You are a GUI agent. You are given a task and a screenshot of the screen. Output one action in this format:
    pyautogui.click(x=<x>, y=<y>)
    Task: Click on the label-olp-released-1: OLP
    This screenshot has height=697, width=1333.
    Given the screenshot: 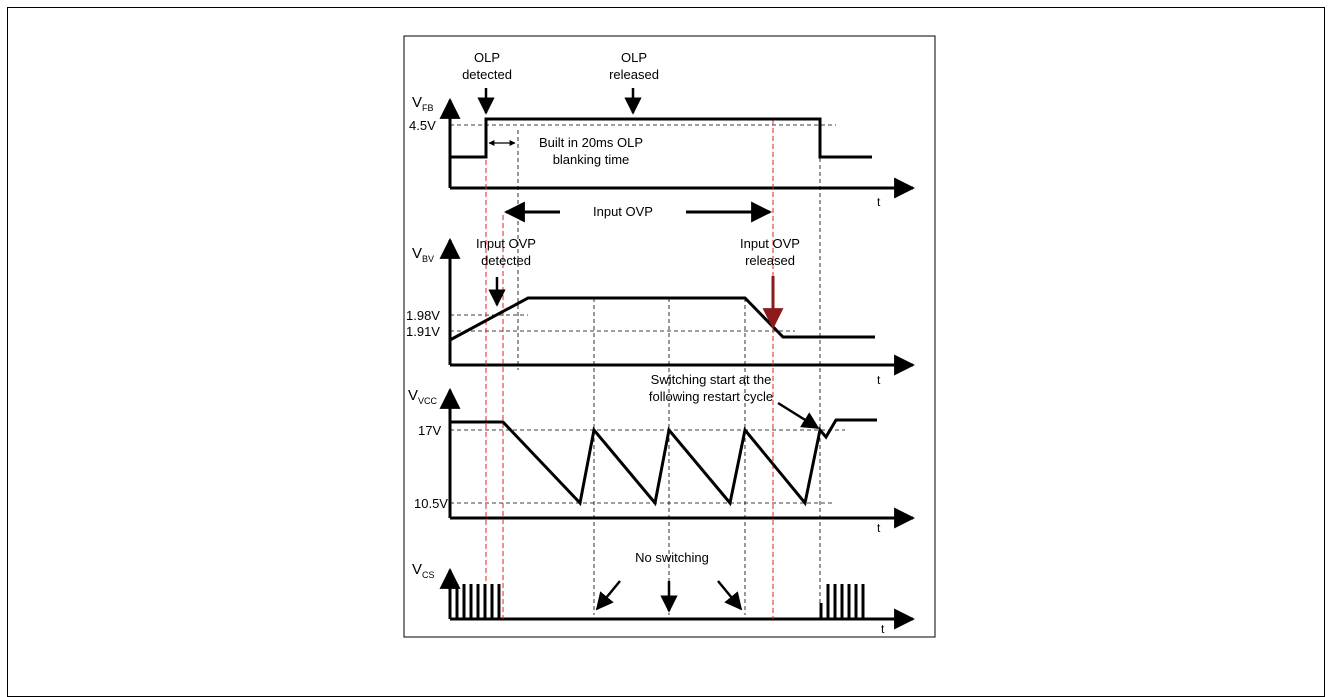 What is the action you would take?
    pyautogui.click(x=634, y=57)
    